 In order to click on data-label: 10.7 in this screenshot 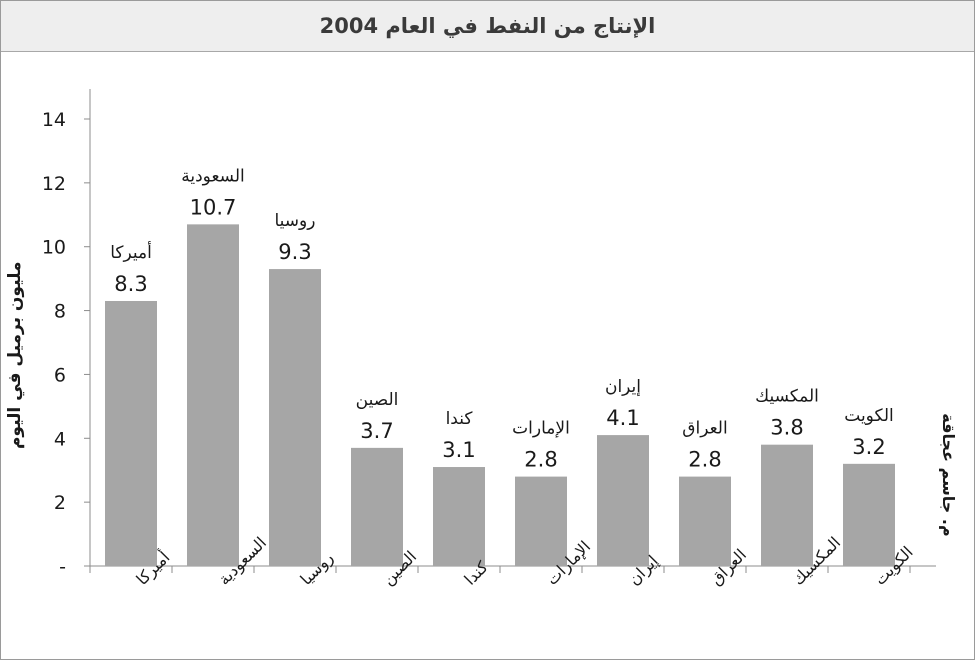, I will do `click(213, 207)`.